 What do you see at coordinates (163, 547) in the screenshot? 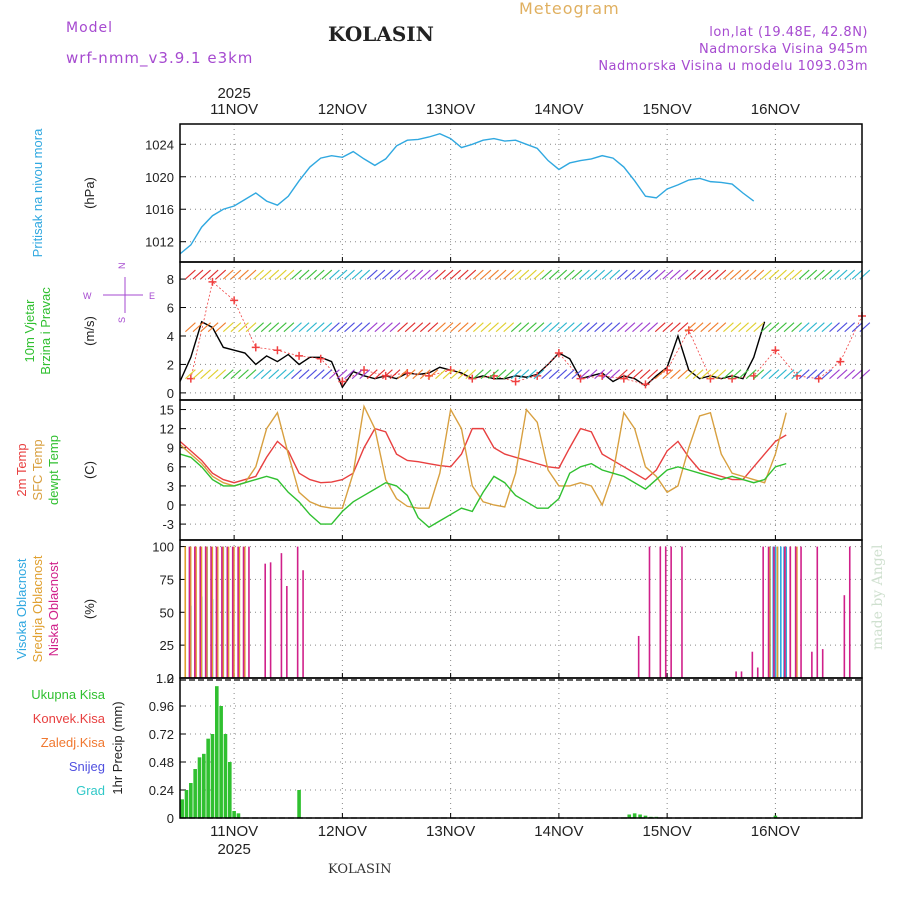
I see `ytick-label-cloud: 100` at bounding box center [163, 547].